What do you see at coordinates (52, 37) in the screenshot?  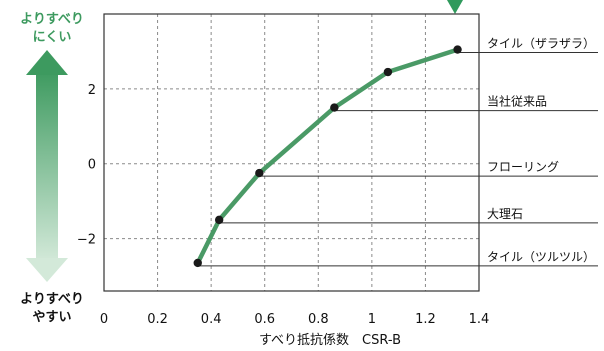 I see `top-note-line2: にくい` at bounding box center [52, 37].